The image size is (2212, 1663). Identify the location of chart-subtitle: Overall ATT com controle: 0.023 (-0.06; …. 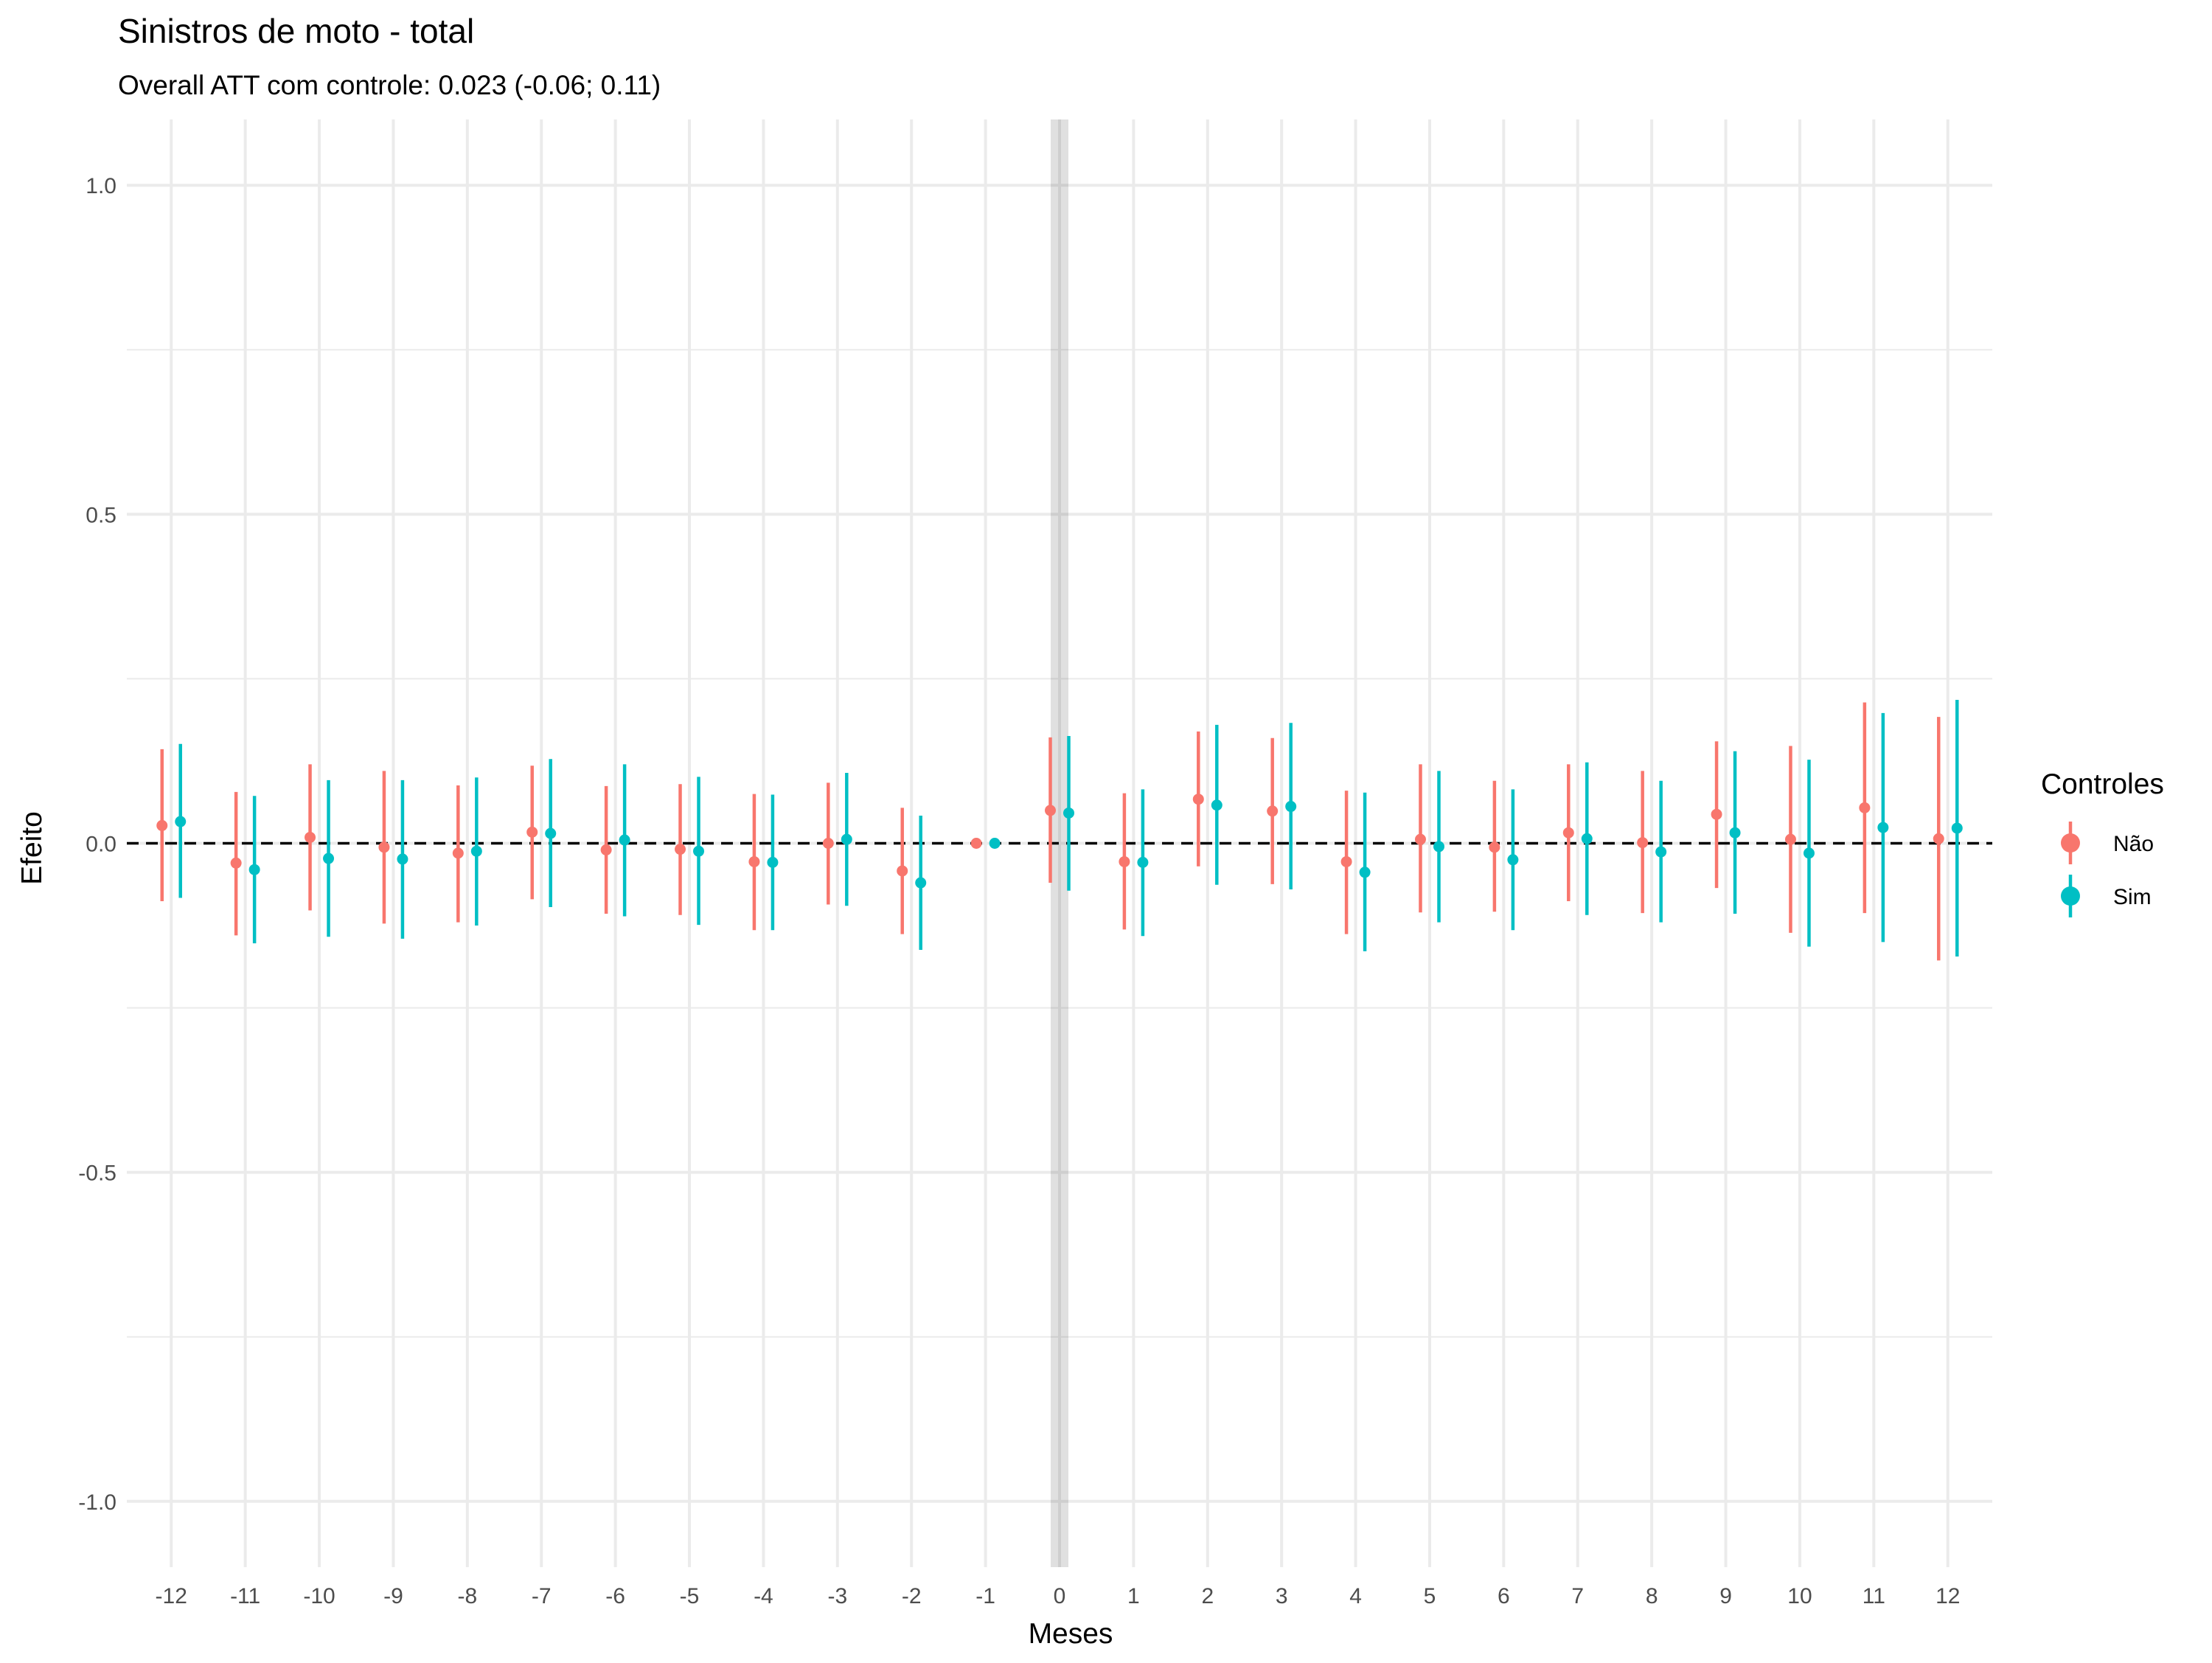
(389, 85).